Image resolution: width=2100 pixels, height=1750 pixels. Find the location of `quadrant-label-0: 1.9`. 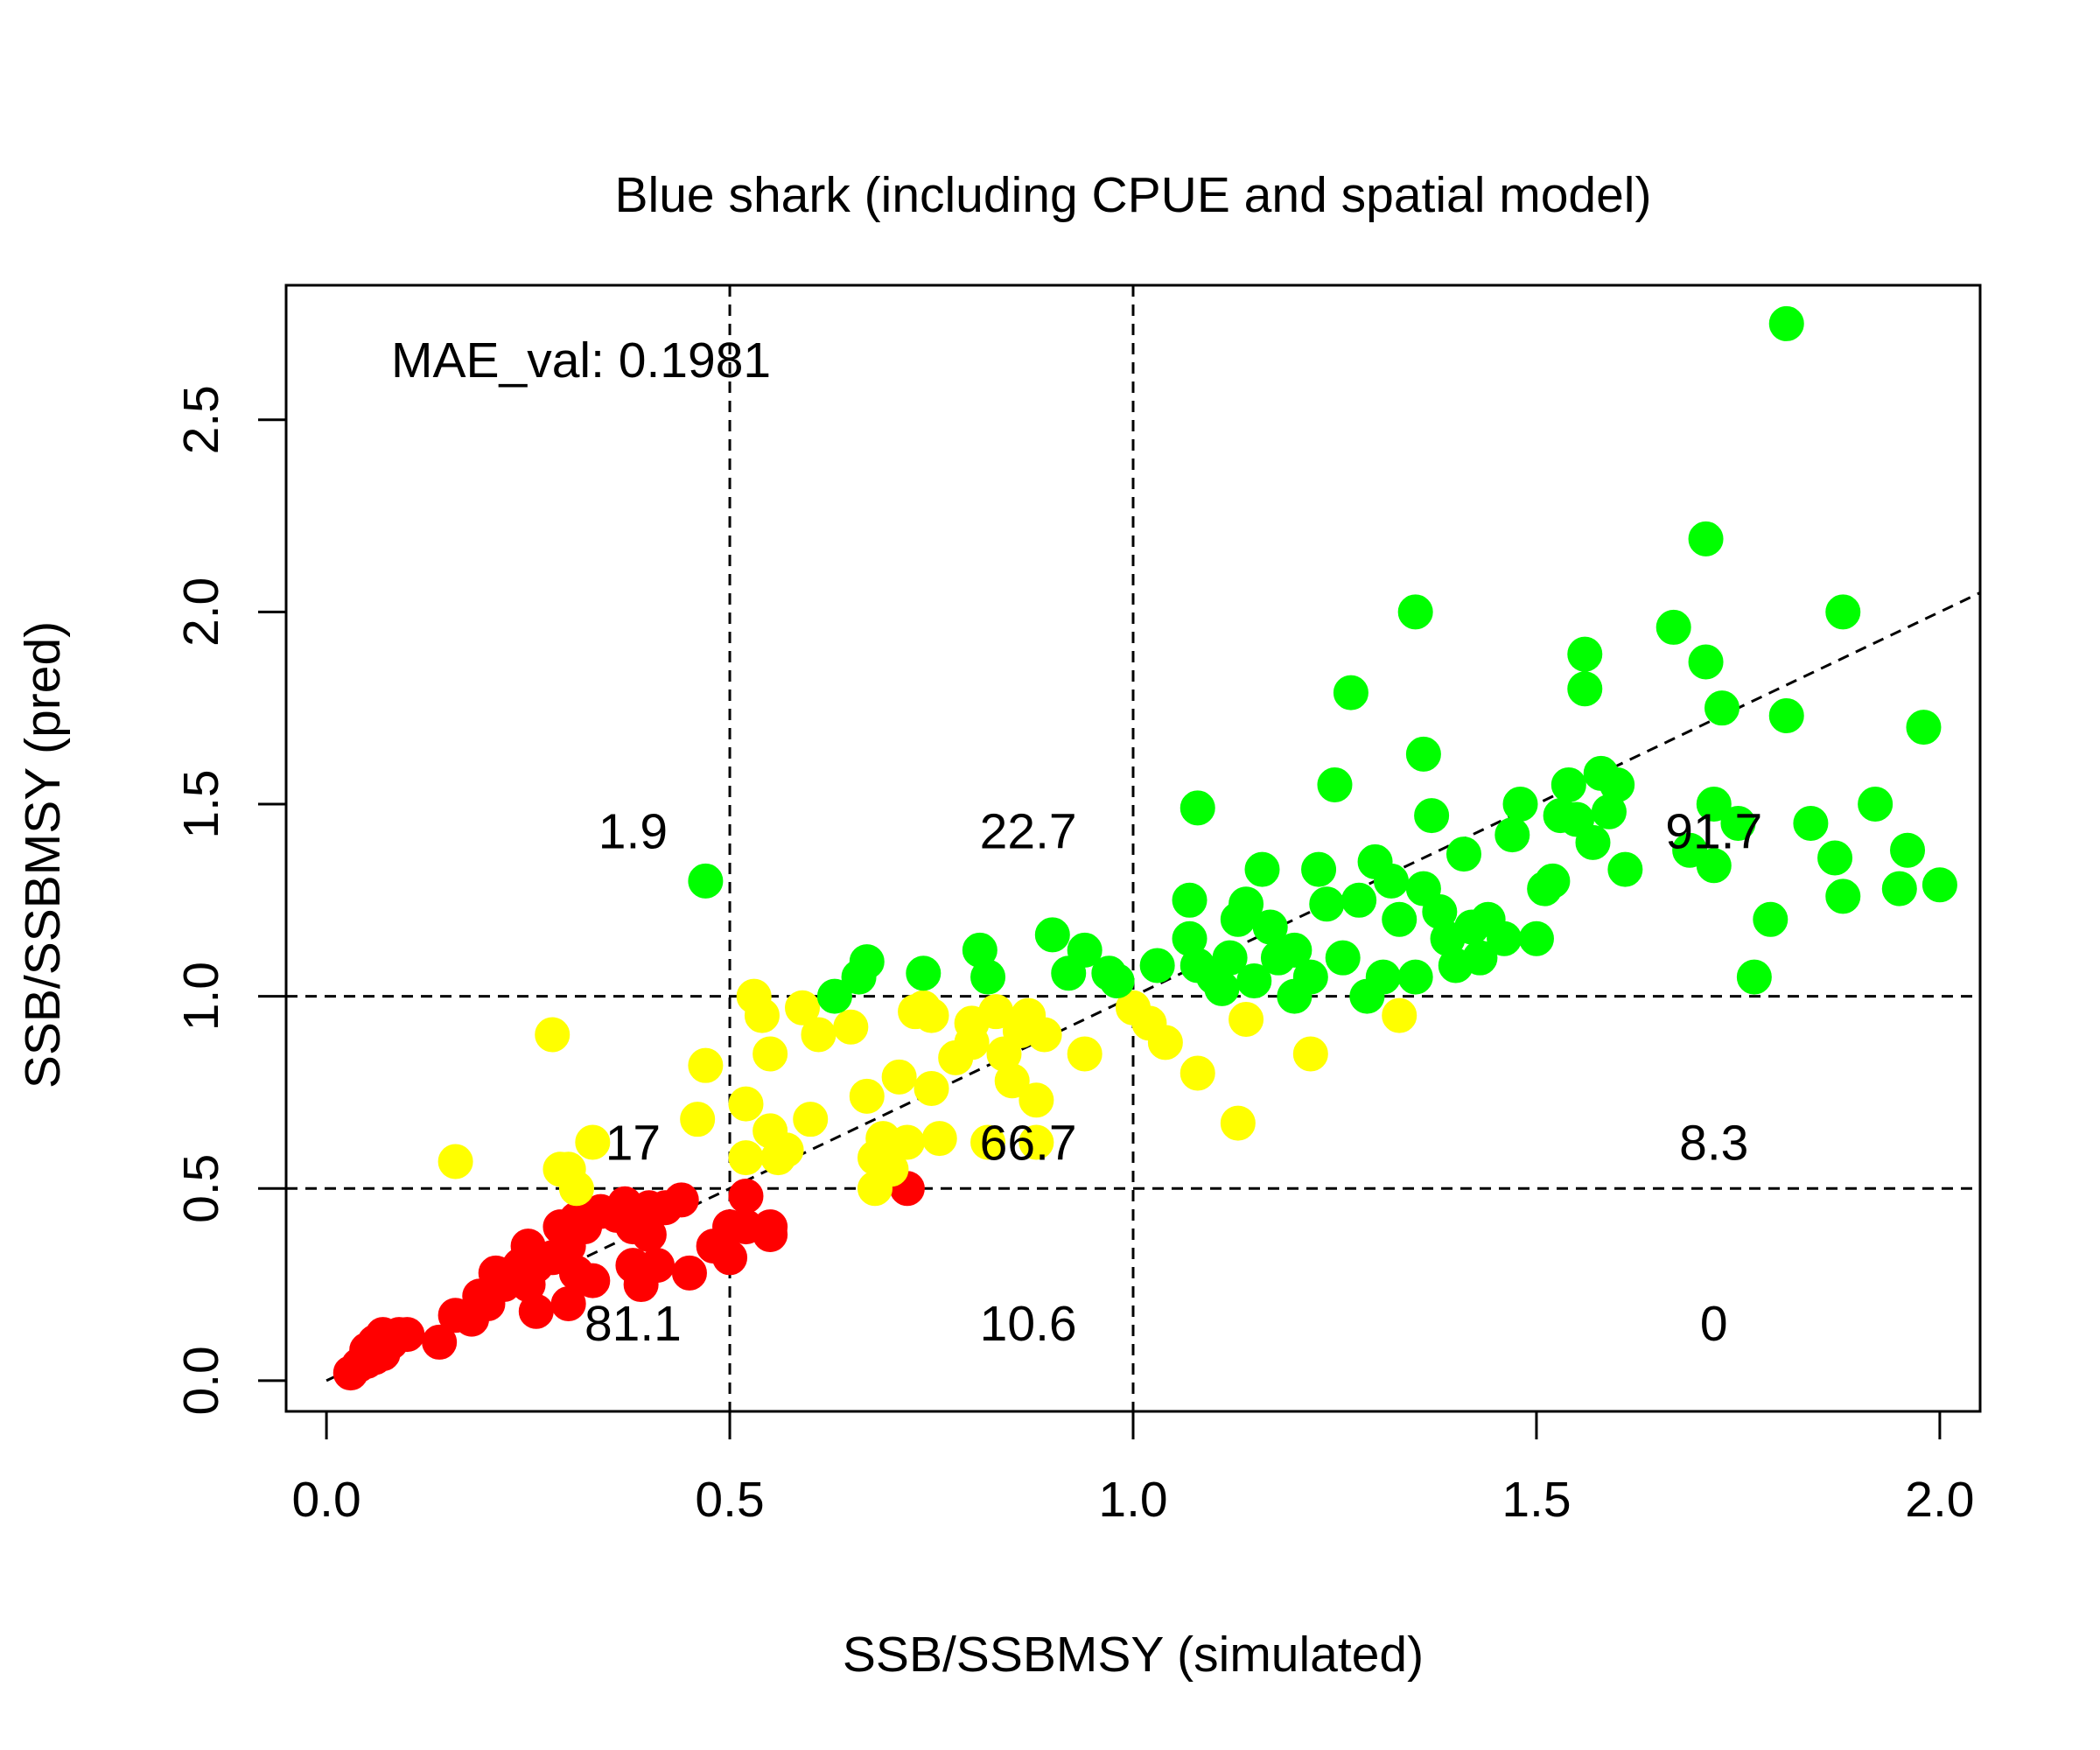

quadrant-label-0: 1.9 is located at coordinates (633, 832).